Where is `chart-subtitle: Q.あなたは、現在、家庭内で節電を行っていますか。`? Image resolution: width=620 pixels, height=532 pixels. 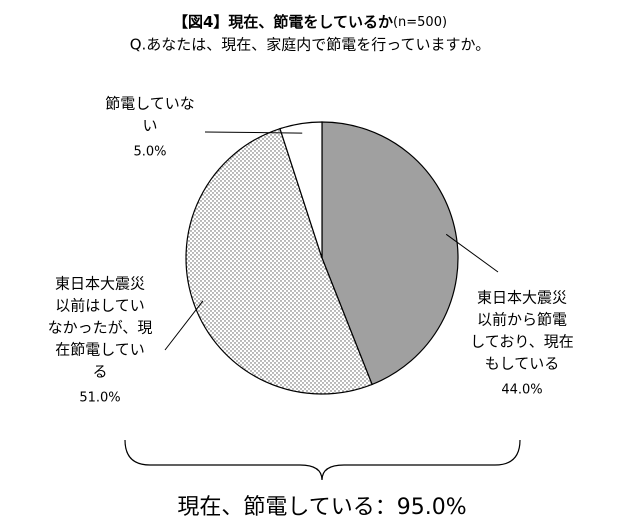
chart-subtitle: Q.あなたは、現在、家庭内で節電を行っていますか。 is located at coordinates (310, 45).